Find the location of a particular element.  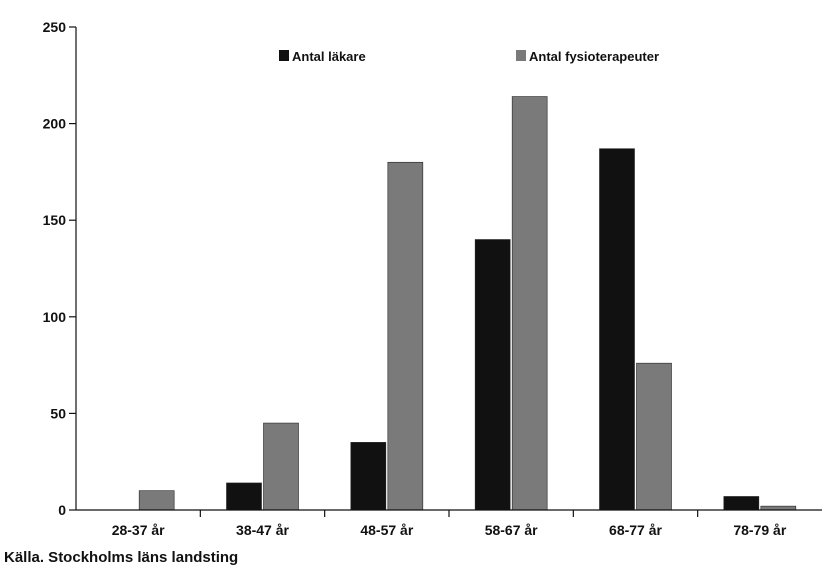

x-tick-label: 28-37 år is located at coordinates (138, 530).